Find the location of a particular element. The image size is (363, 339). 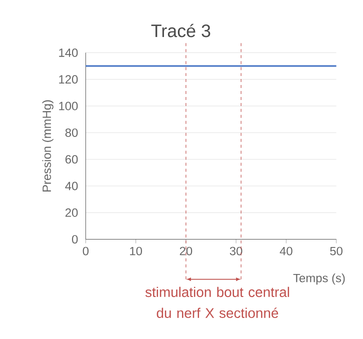

y-tick-label: 60 is located at coordinates (71, 159).